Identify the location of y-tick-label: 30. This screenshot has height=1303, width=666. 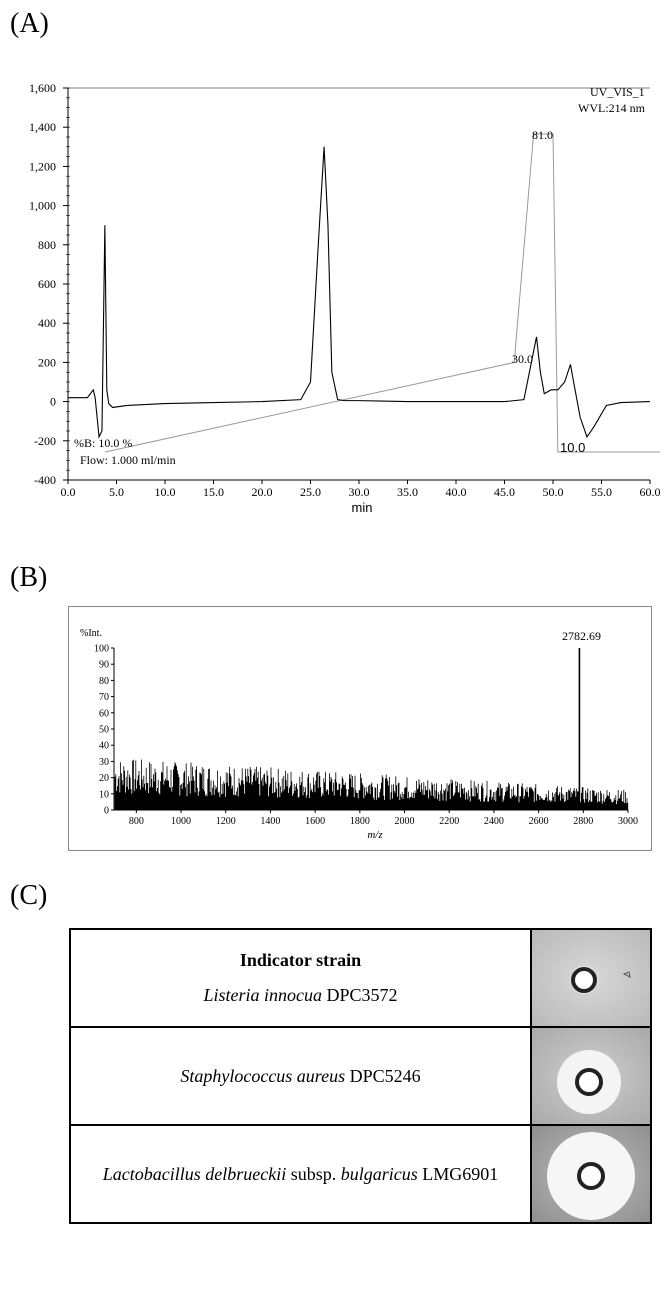
(104, 762).